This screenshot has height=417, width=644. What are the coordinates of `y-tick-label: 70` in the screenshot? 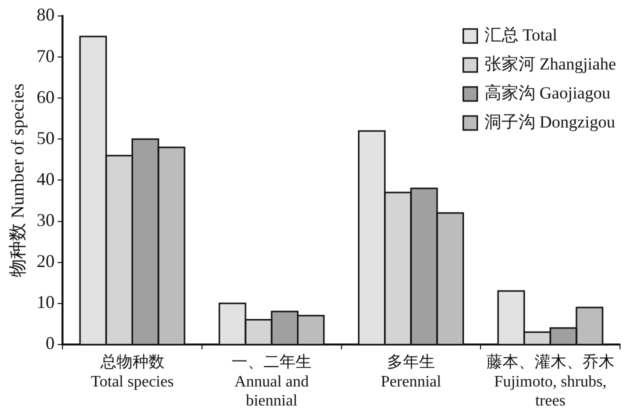 It's located at (45, 56).